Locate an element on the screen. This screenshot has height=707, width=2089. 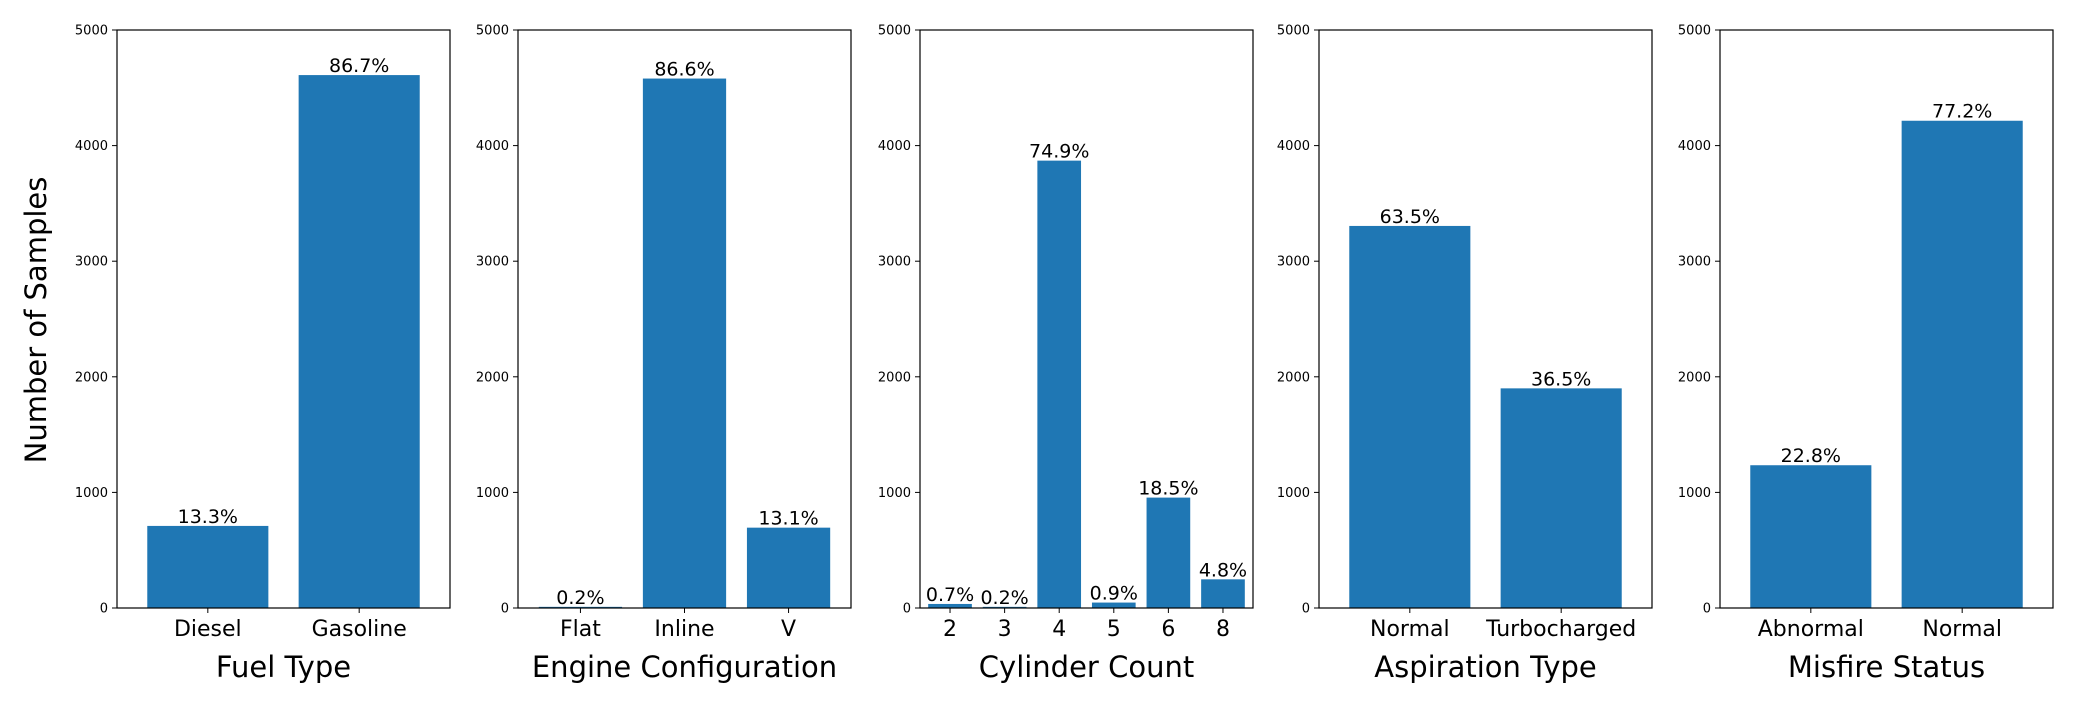
aspiration-type-category-label: Normal is located at coordinates (1410, 629).